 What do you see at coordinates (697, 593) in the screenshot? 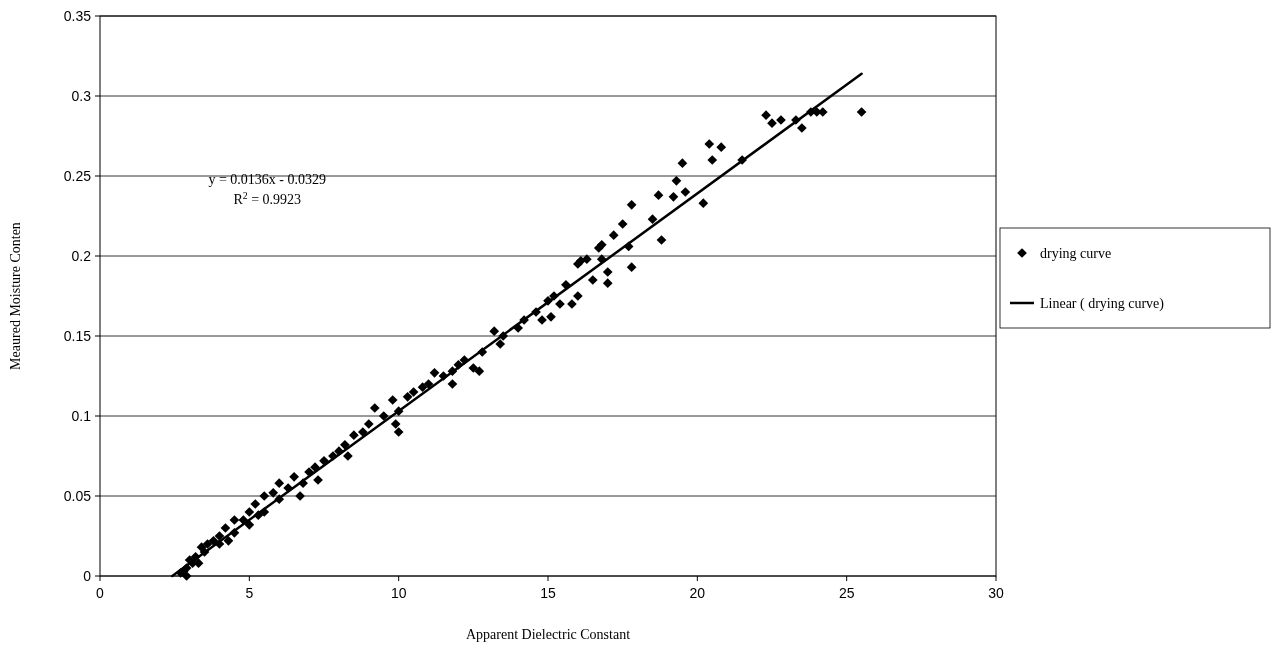
I see `x-tick-label: 20` at bounding box center [697, 593].